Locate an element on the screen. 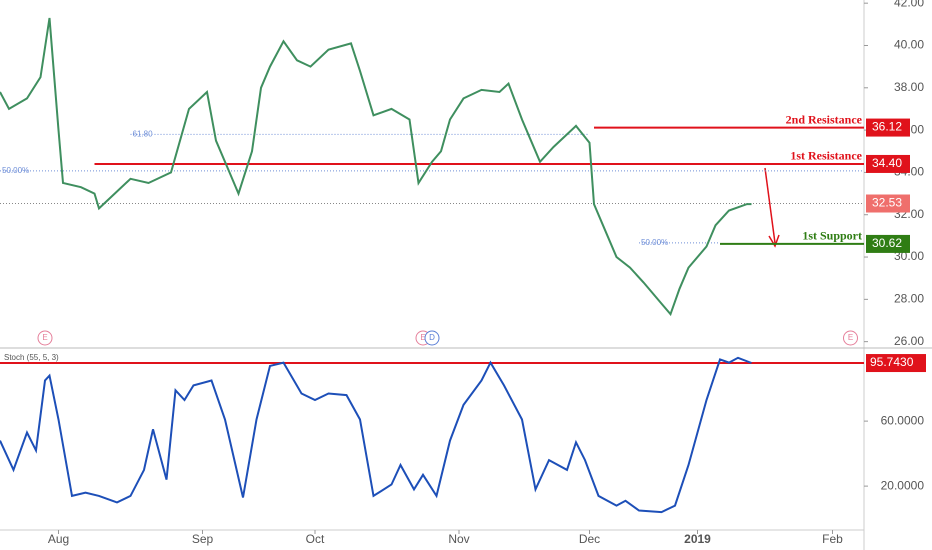  x-tick-label: Aug is located at coordinates (58, 539).